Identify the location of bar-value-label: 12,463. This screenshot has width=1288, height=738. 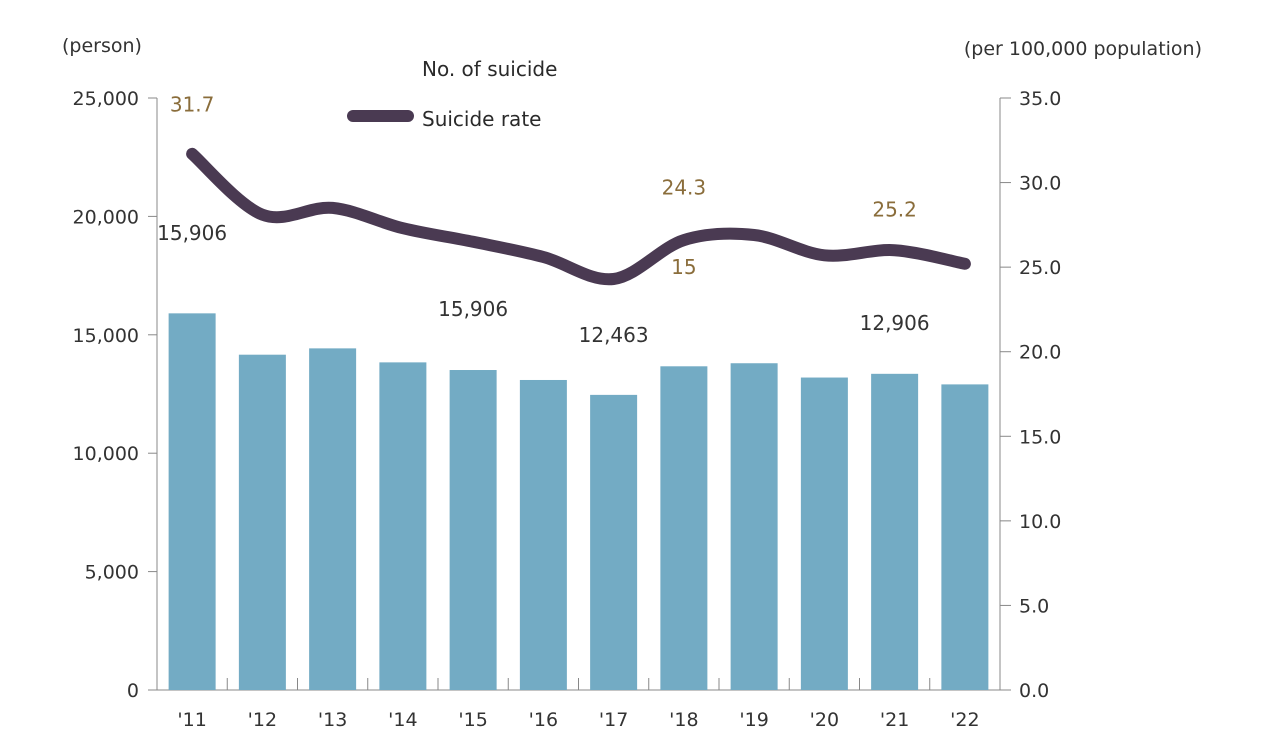
(614, 335).